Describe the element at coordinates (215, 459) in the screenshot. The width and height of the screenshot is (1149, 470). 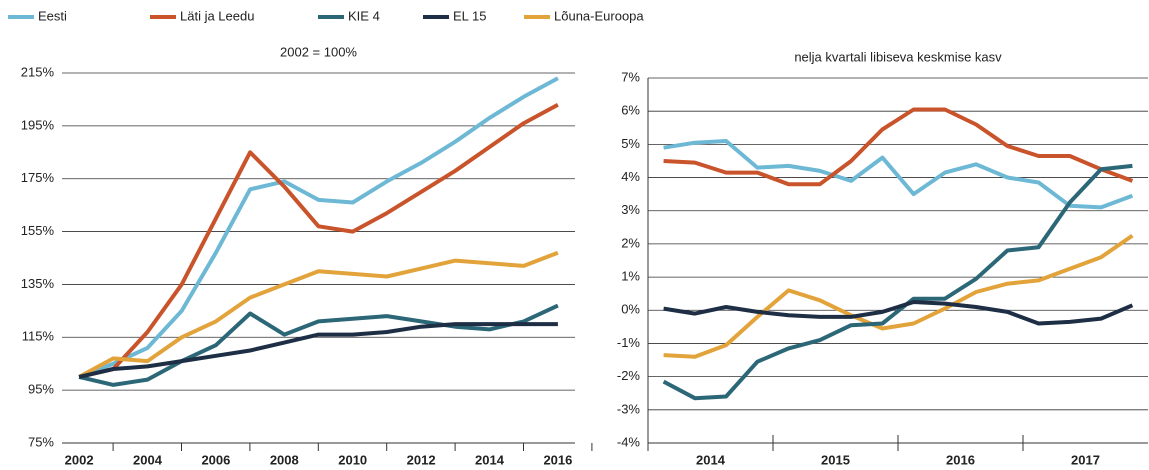
I see `x-tick-label: 2006` at that location.